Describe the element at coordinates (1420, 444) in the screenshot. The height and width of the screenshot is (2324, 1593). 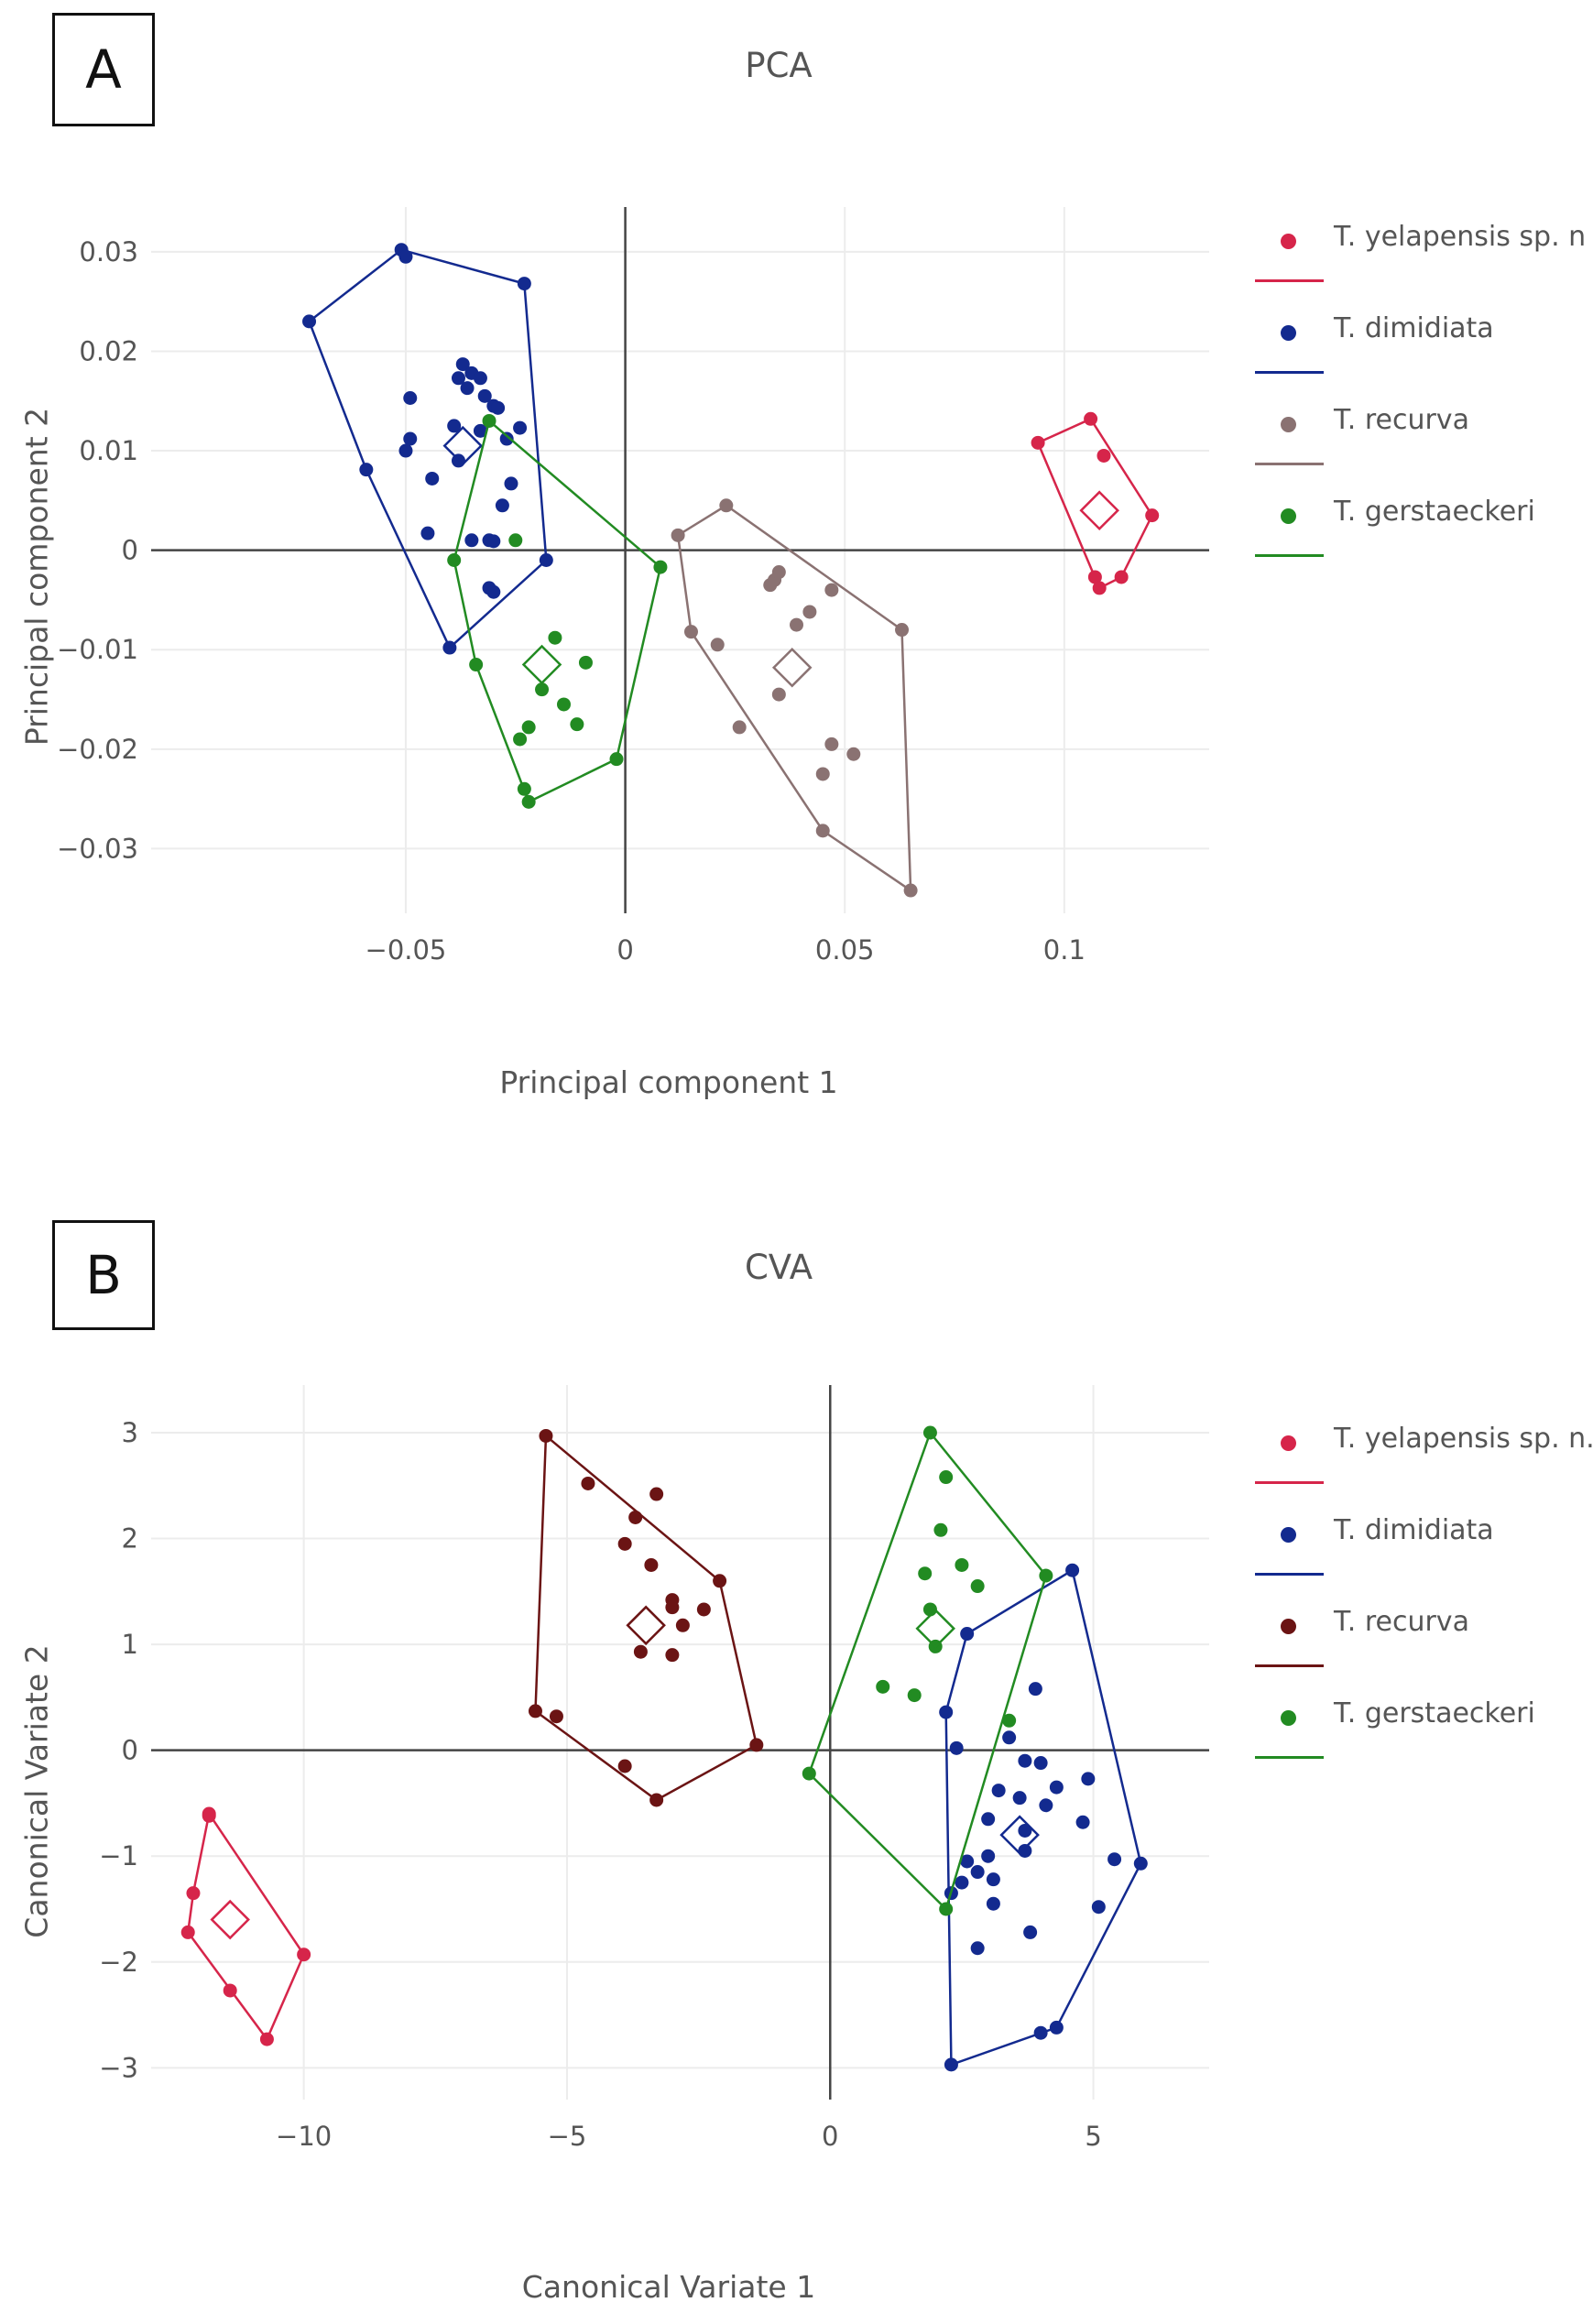
I see `legend-item: T. recurva` at that location.